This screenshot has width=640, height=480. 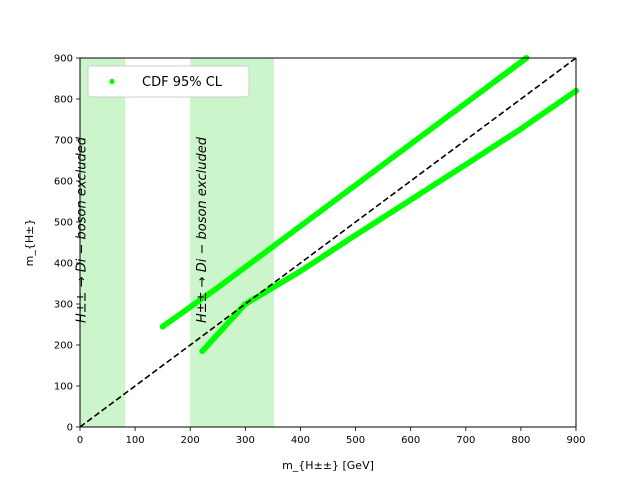 I want to click on x-tick-label: 200, so click(x=190, y=440).